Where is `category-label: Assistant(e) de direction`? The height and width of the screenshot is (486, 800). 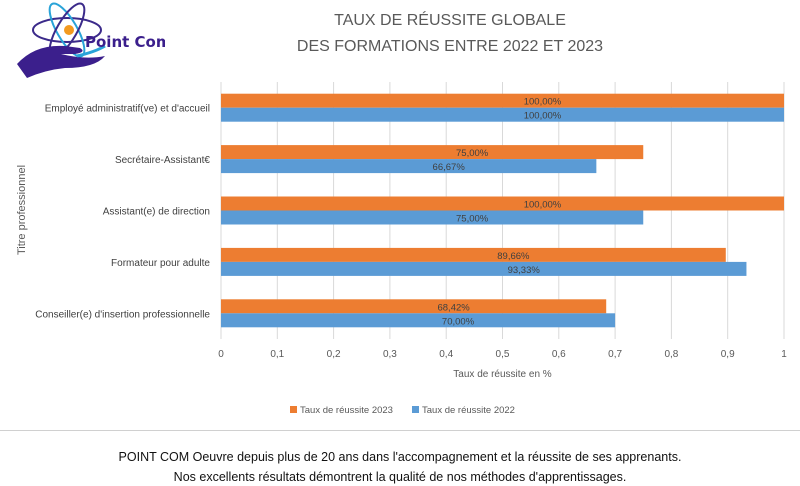
category-label: Assistant(e) de direction is located at coordinates (156, 212).